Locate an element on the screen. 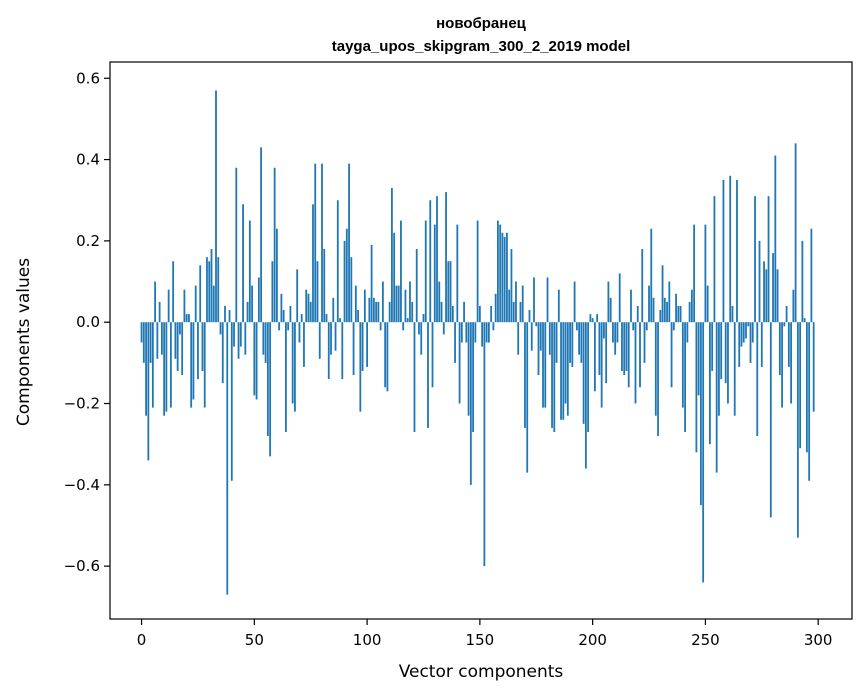  x-tick-label: 0 is located at coordinates (142, 640).